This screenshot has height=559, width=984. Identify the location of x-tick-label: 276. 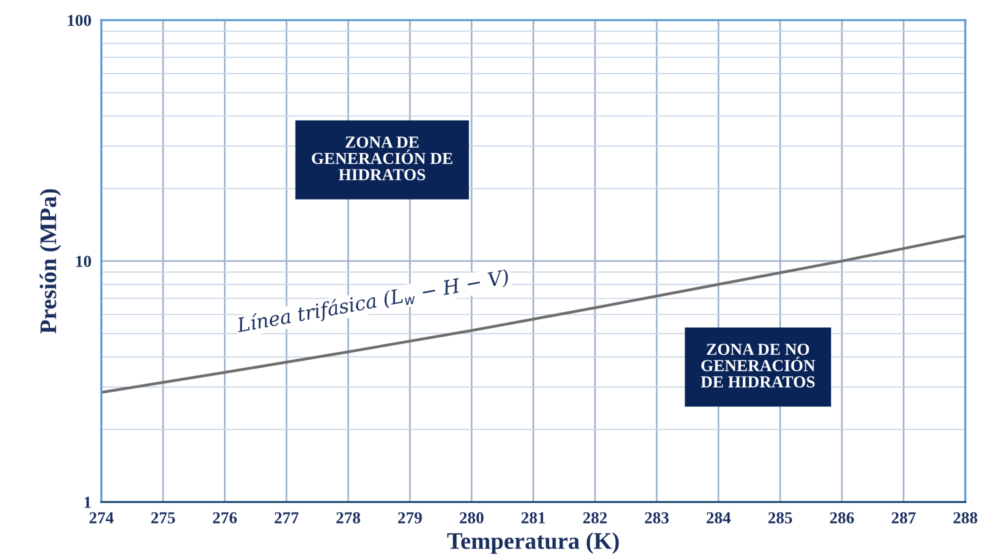
(224, 518).